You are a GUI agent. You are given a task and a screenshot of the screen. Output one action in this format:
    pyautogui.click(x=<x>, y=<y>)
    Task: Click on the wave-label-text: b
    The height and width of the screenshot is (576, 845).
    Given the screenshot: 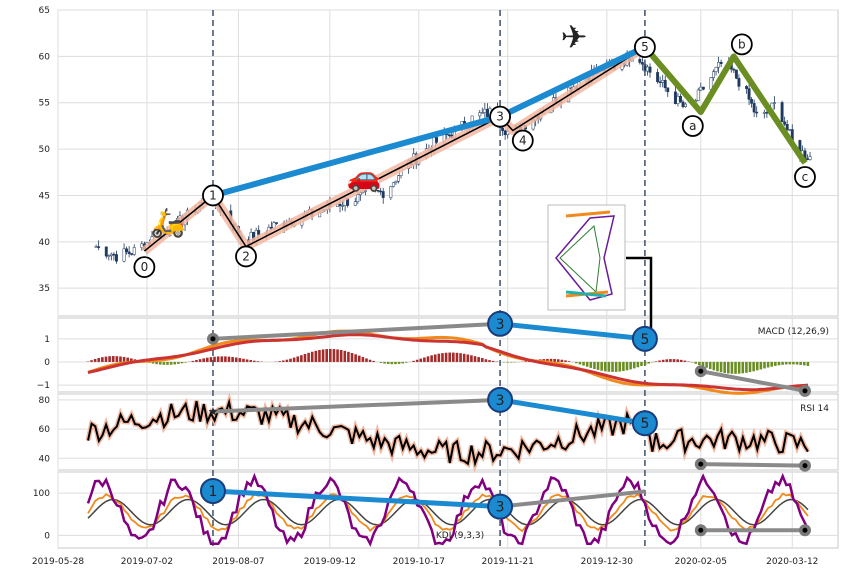 What is the action you would take?
    pyautogui.click(x=742, y=44)
    